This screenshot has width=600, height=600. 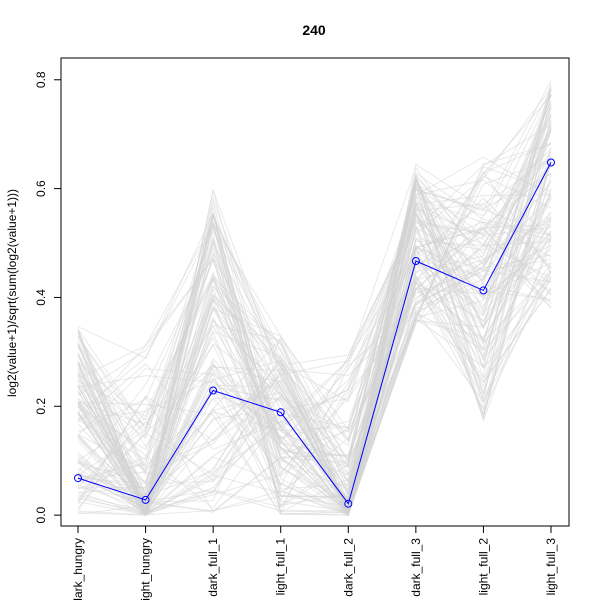 What do you see at coordinates (213, 567) in the screenshot?
I see `x-tick-label: dark_full_1` at bounding box center [213, 567].